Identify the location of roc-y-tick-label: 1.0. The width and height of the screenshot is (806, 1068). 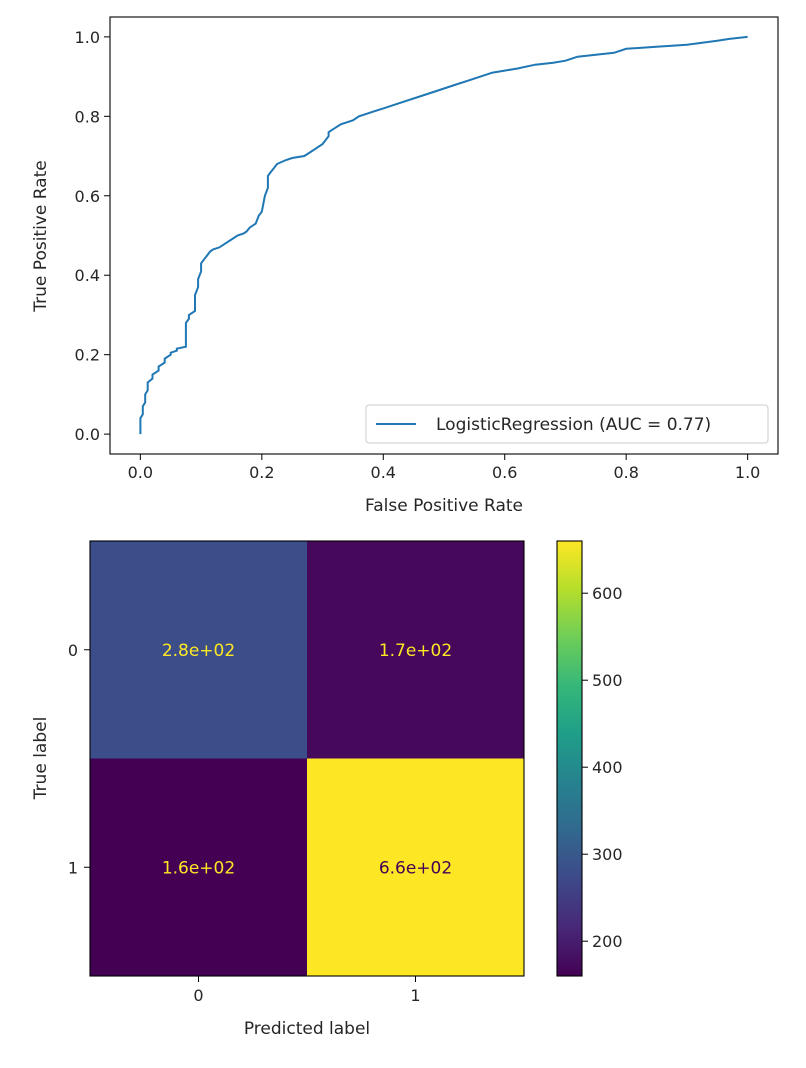
(87, 37).